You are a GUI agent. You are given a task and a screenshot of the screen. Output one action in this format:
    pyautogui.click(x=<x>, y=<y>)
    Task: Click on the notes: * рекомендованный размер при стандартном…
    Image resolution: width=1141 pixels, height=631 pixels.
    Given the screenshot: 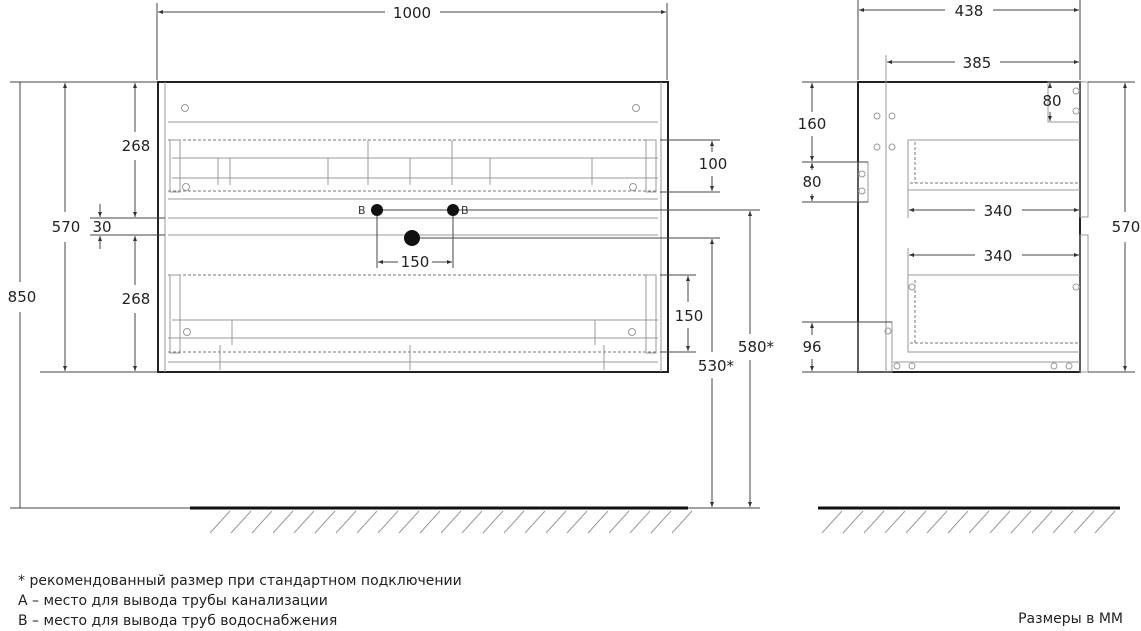 What is the action you would take?
    pyautogui.click(x=240, y=601)
    